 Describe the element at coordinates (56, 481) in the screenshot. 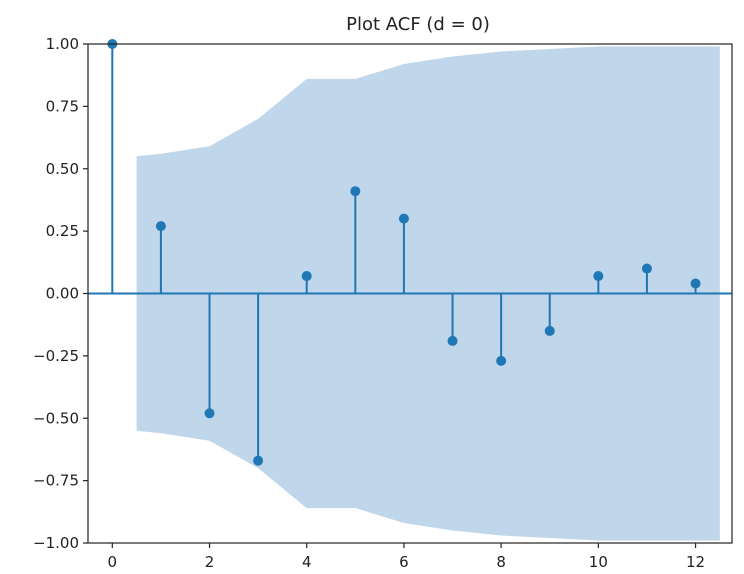

I see `y-tick-label: −0.75` at that location.